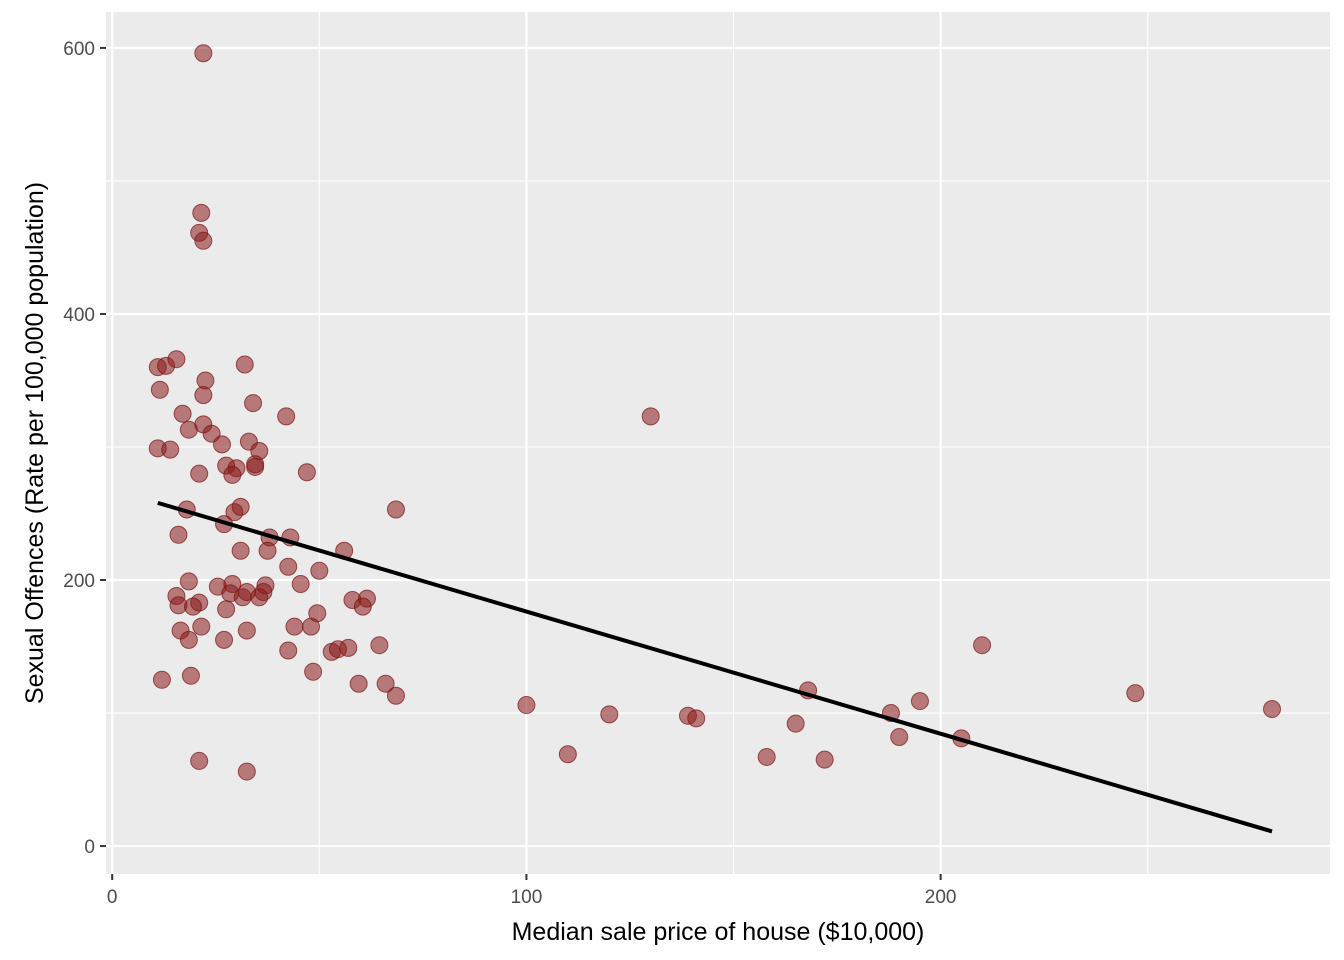 Image resolution: width=1344 pixels, height=960 pixels. What do you see at coordinates (89, 847) in the screenshot?
I see `y-tick-label: 0` at bounding box center [89, 847].